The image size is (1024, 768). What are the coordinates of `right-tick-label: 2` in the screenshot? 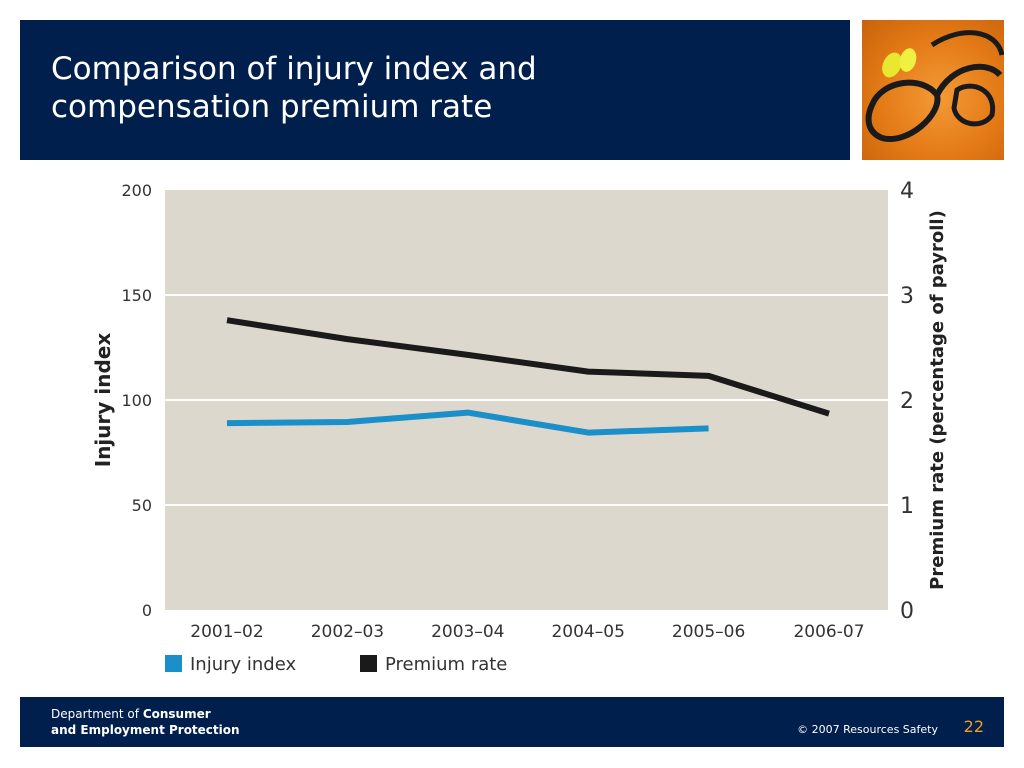 It's located at (907, 401).